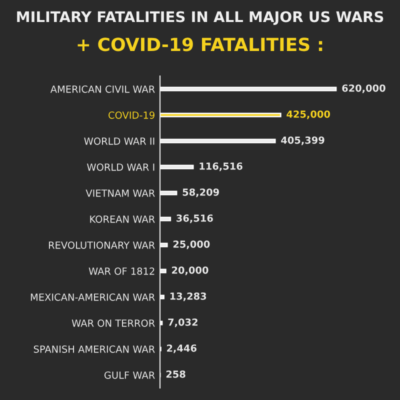 Image resolution: width=400 pixels, height=400 pixels. I want to click on y-tick-label: GULF WAR, so click(129, 375).